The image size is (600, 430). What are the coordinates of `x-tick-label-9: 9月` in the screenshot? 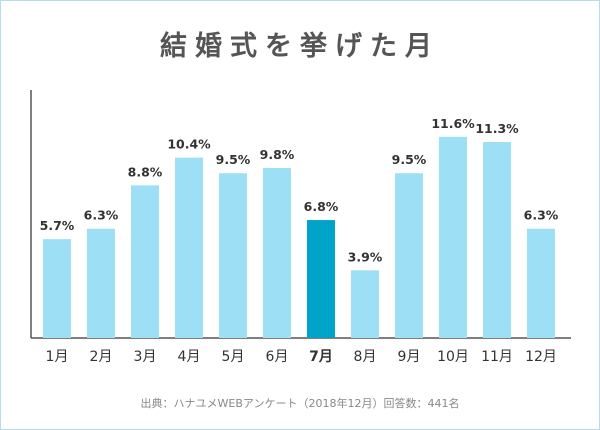 It's located at (409, 357).